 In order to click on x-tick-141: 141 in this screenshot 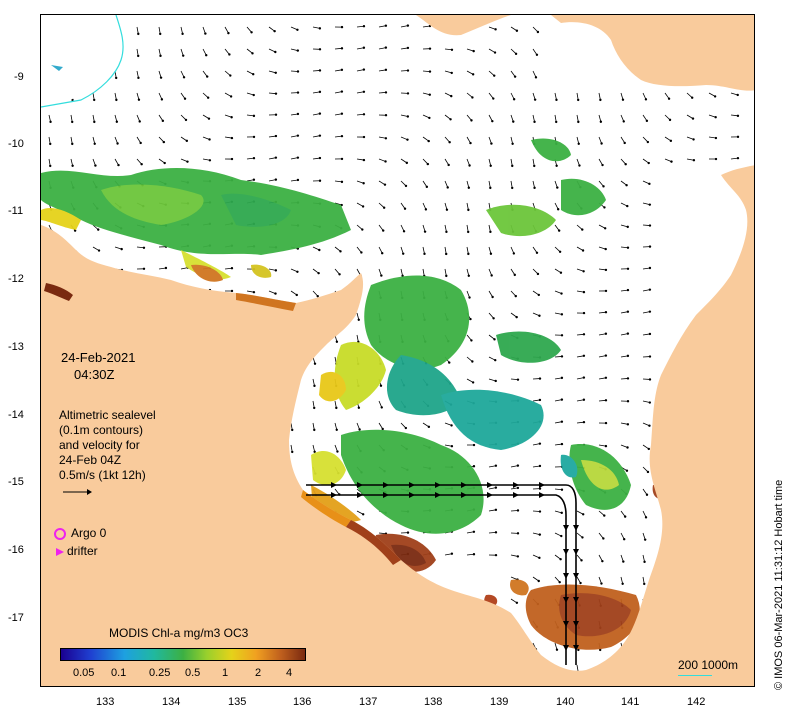, I will do `click(630, 702)`.